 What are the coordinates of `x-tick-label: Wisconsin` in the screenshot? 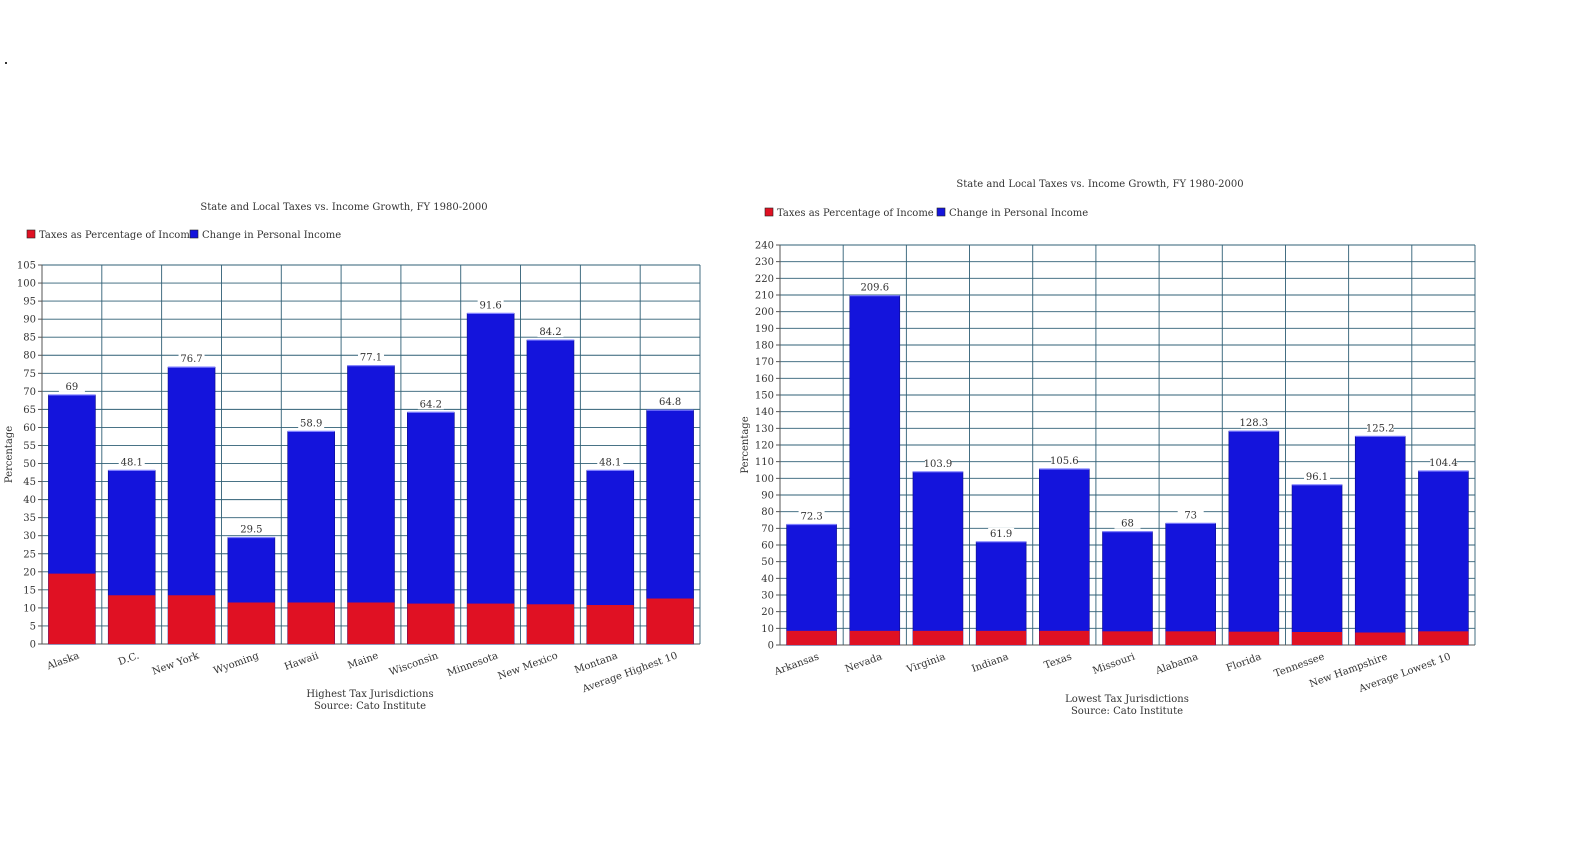 It's located at (414, 664).